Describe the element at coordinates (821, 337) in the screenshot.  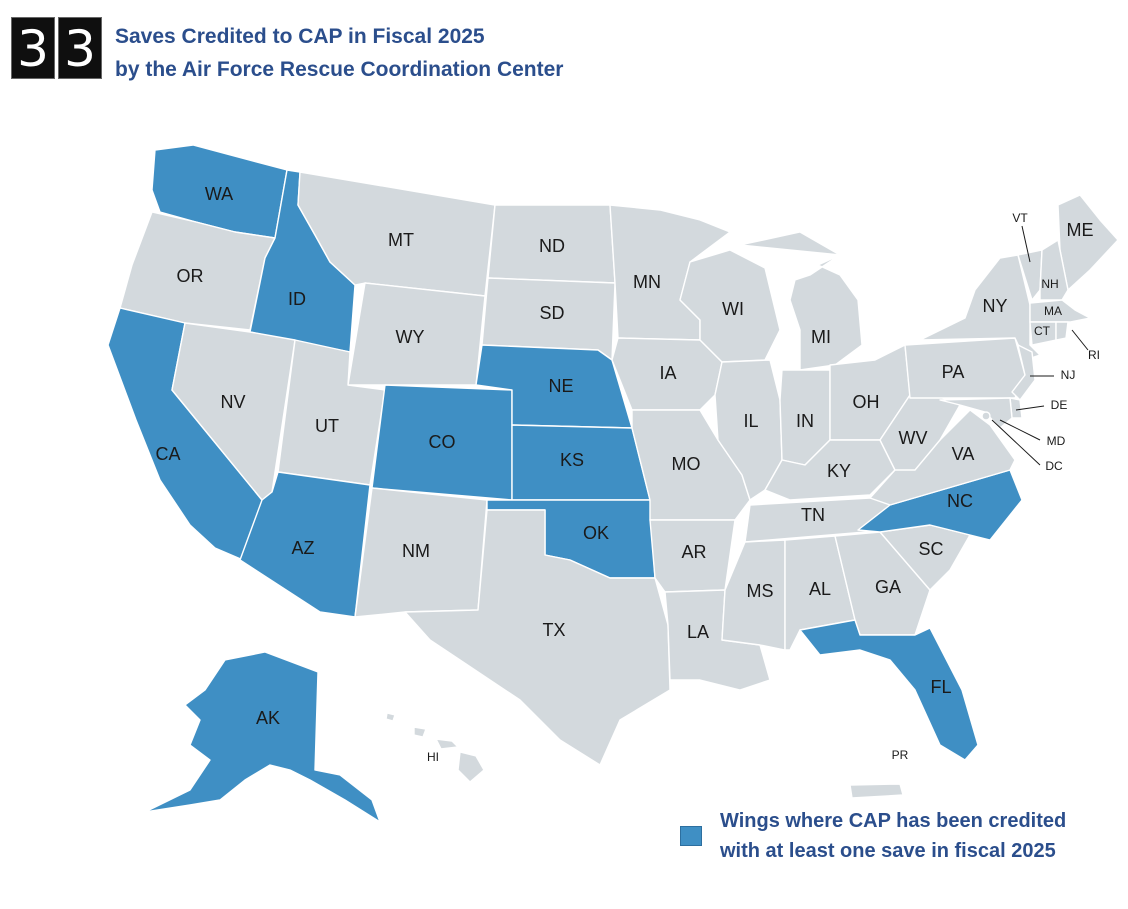
I see `label-MI: MI` at that location.